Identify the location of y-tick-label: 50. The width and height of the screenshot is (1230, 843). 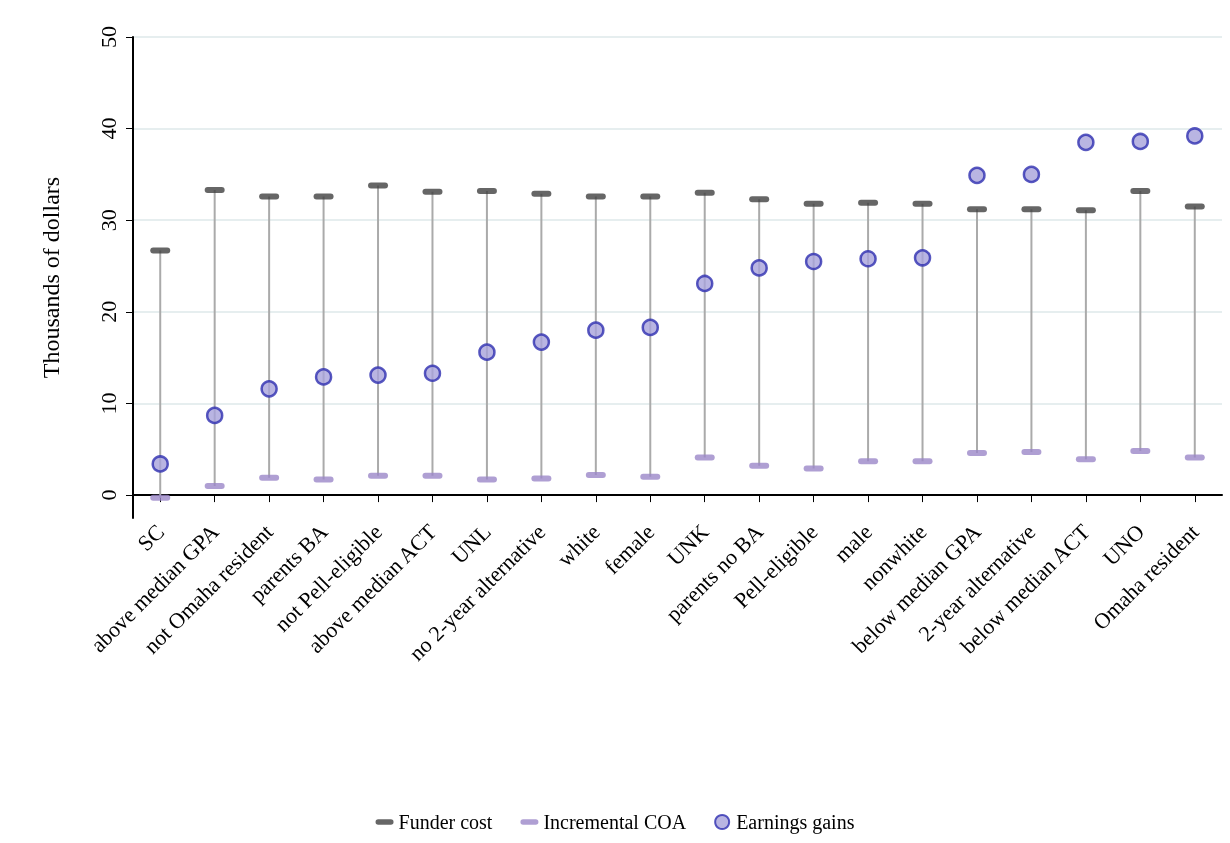
(108, 37).